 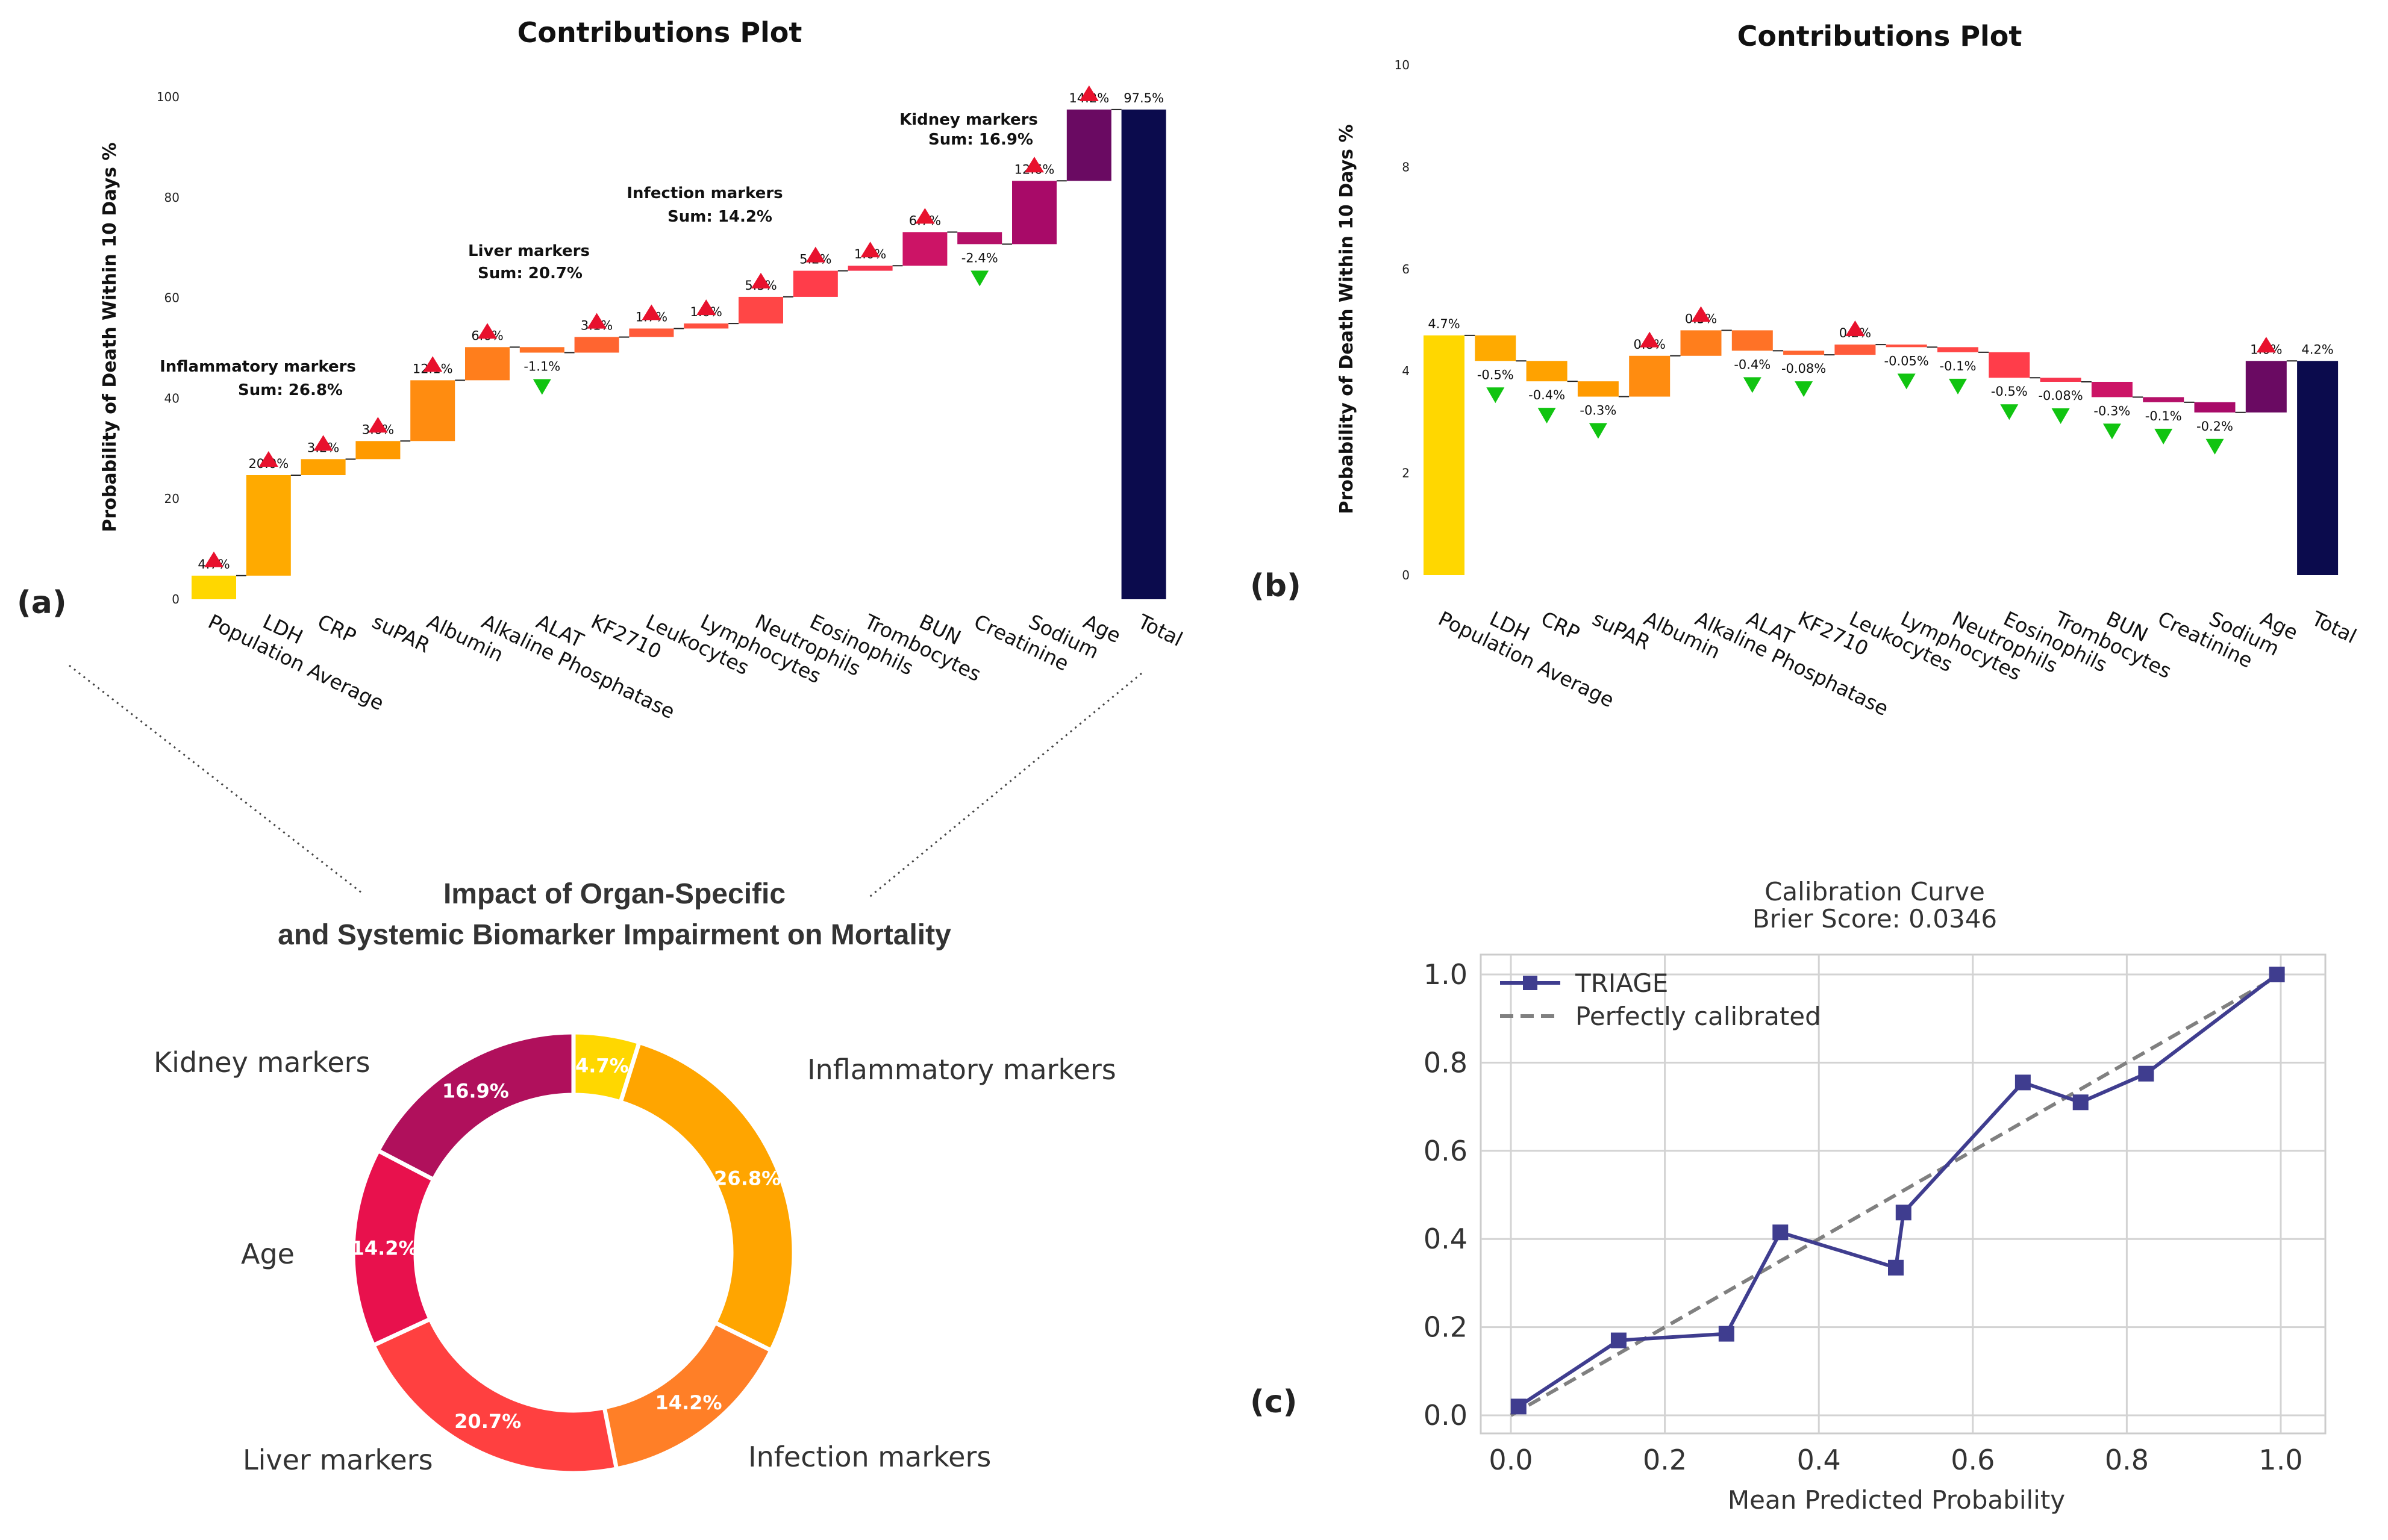 I want to click on donut-label-age: Age, so click(x=268, y=1254).